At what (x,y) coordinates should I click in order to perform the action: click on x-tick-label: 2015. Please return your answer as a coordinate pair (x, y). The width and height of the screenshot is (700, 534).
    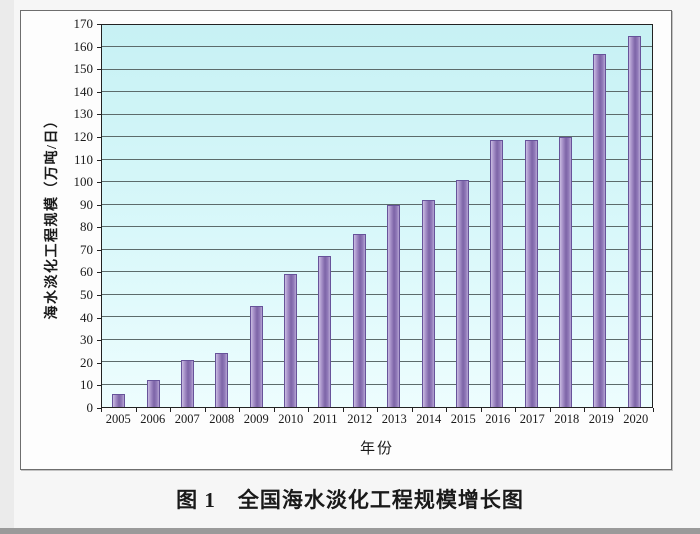
    Looking at the image, I should click on (463, 419).